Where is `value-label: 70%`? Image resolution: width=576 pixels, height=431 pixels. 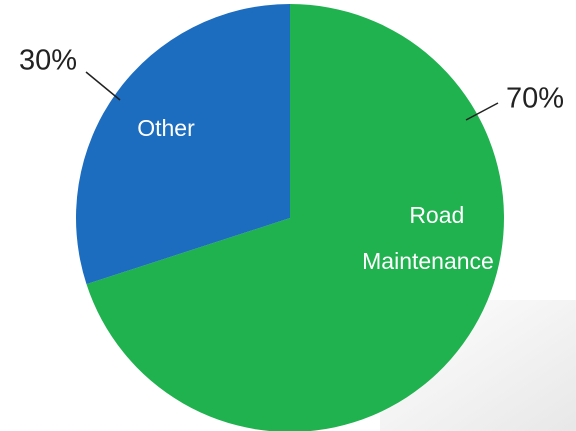 value-label: 70% is located at coordinates (535, 99).